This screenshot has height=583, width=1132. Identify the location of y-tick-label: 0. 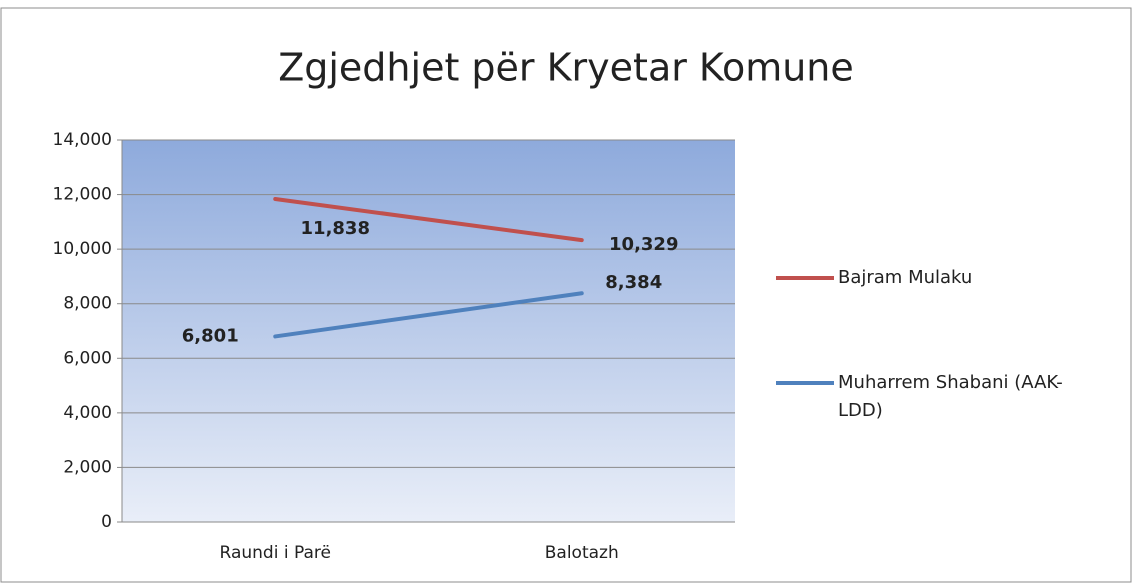
(106, 522).